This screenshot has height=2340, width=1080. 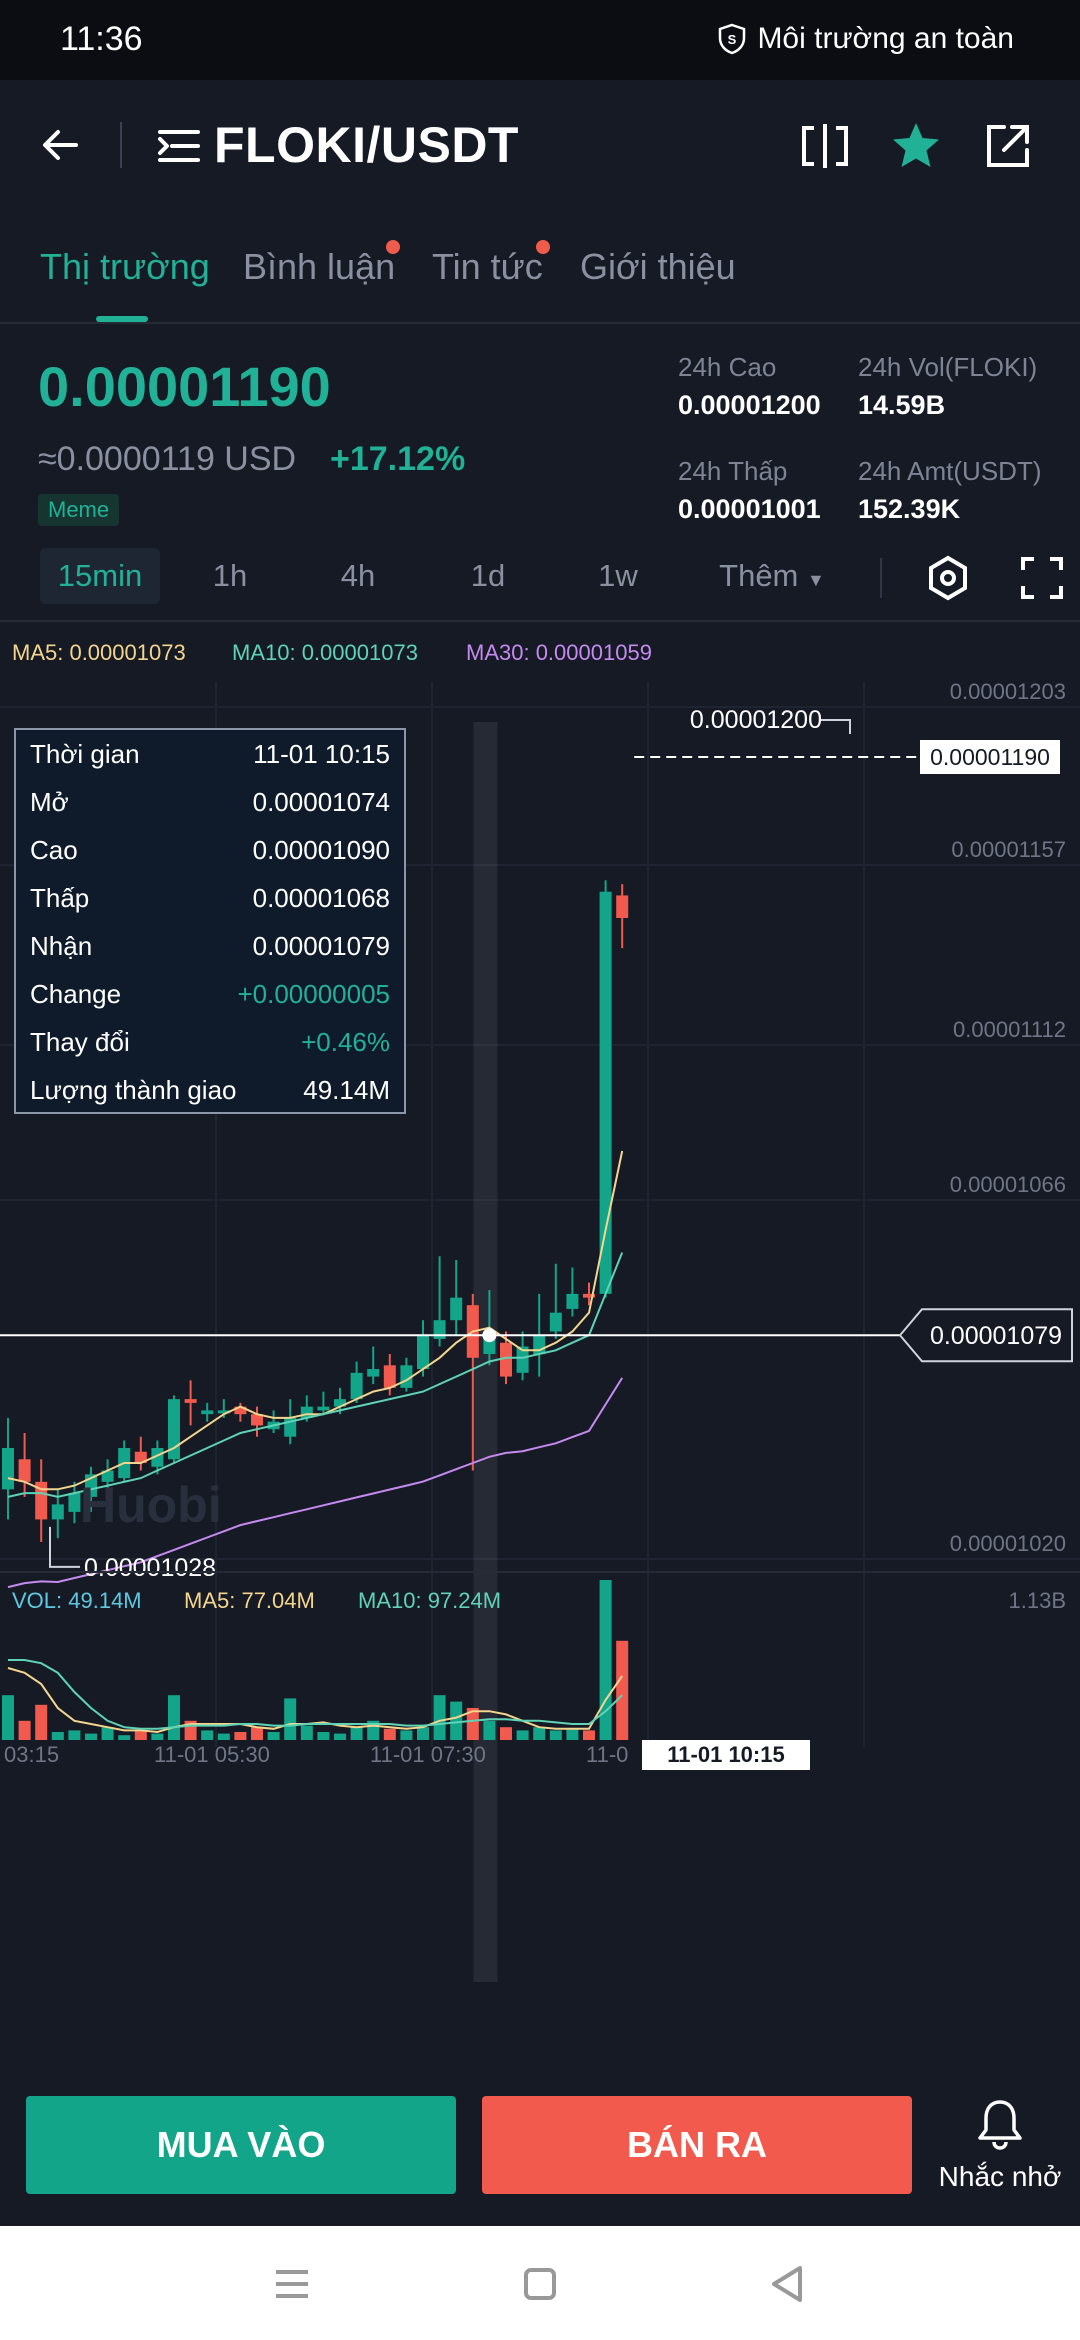 I want to click on price-alert-button: Nhắc nhở, so click(x=1000, y=2151).